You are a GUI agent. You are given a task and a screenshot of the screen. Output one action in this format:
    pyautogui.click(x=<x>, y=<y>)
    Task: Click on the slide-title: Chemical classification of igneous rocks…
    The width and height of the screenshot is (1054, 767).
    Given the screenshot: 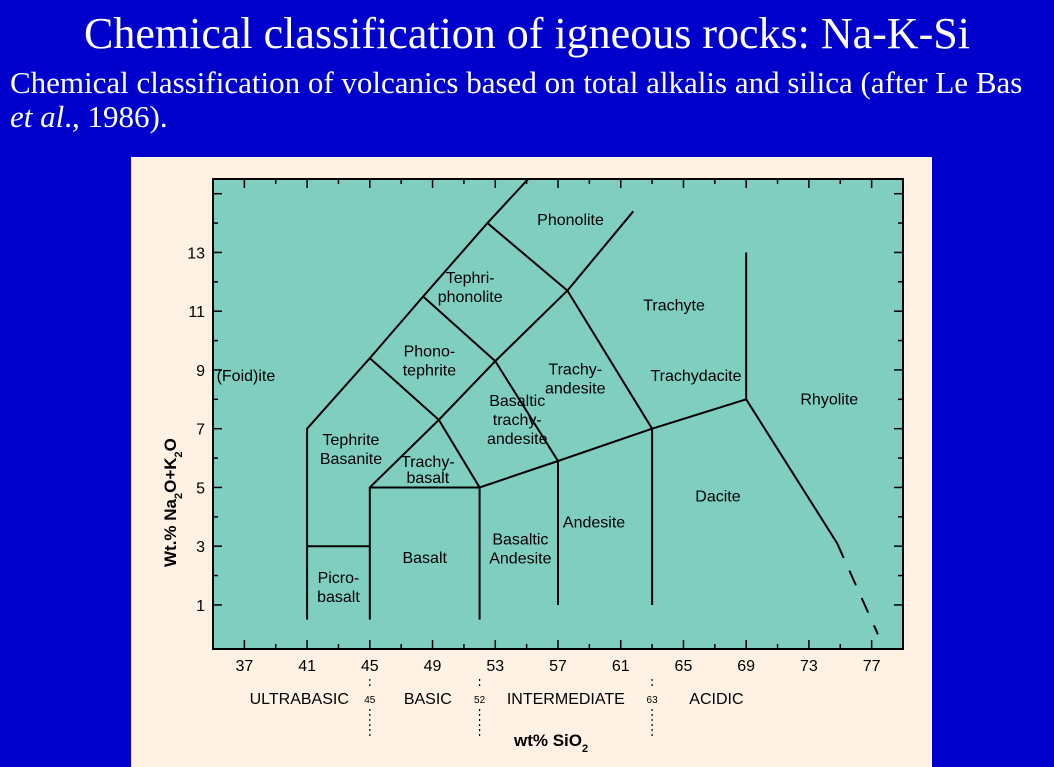 What is the action you would take?
    pyautogui.click(x=527, y=33)
    